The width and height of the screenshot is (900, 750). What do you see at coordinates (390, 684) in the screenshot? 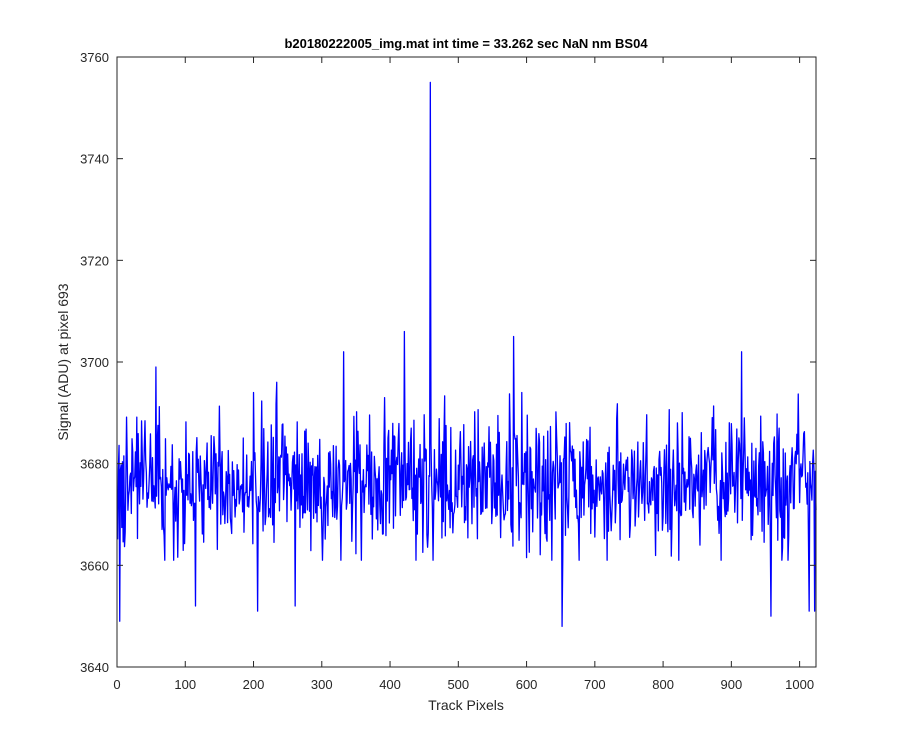
I see `x-tick-label: 400` at bounding box center [390, 684].